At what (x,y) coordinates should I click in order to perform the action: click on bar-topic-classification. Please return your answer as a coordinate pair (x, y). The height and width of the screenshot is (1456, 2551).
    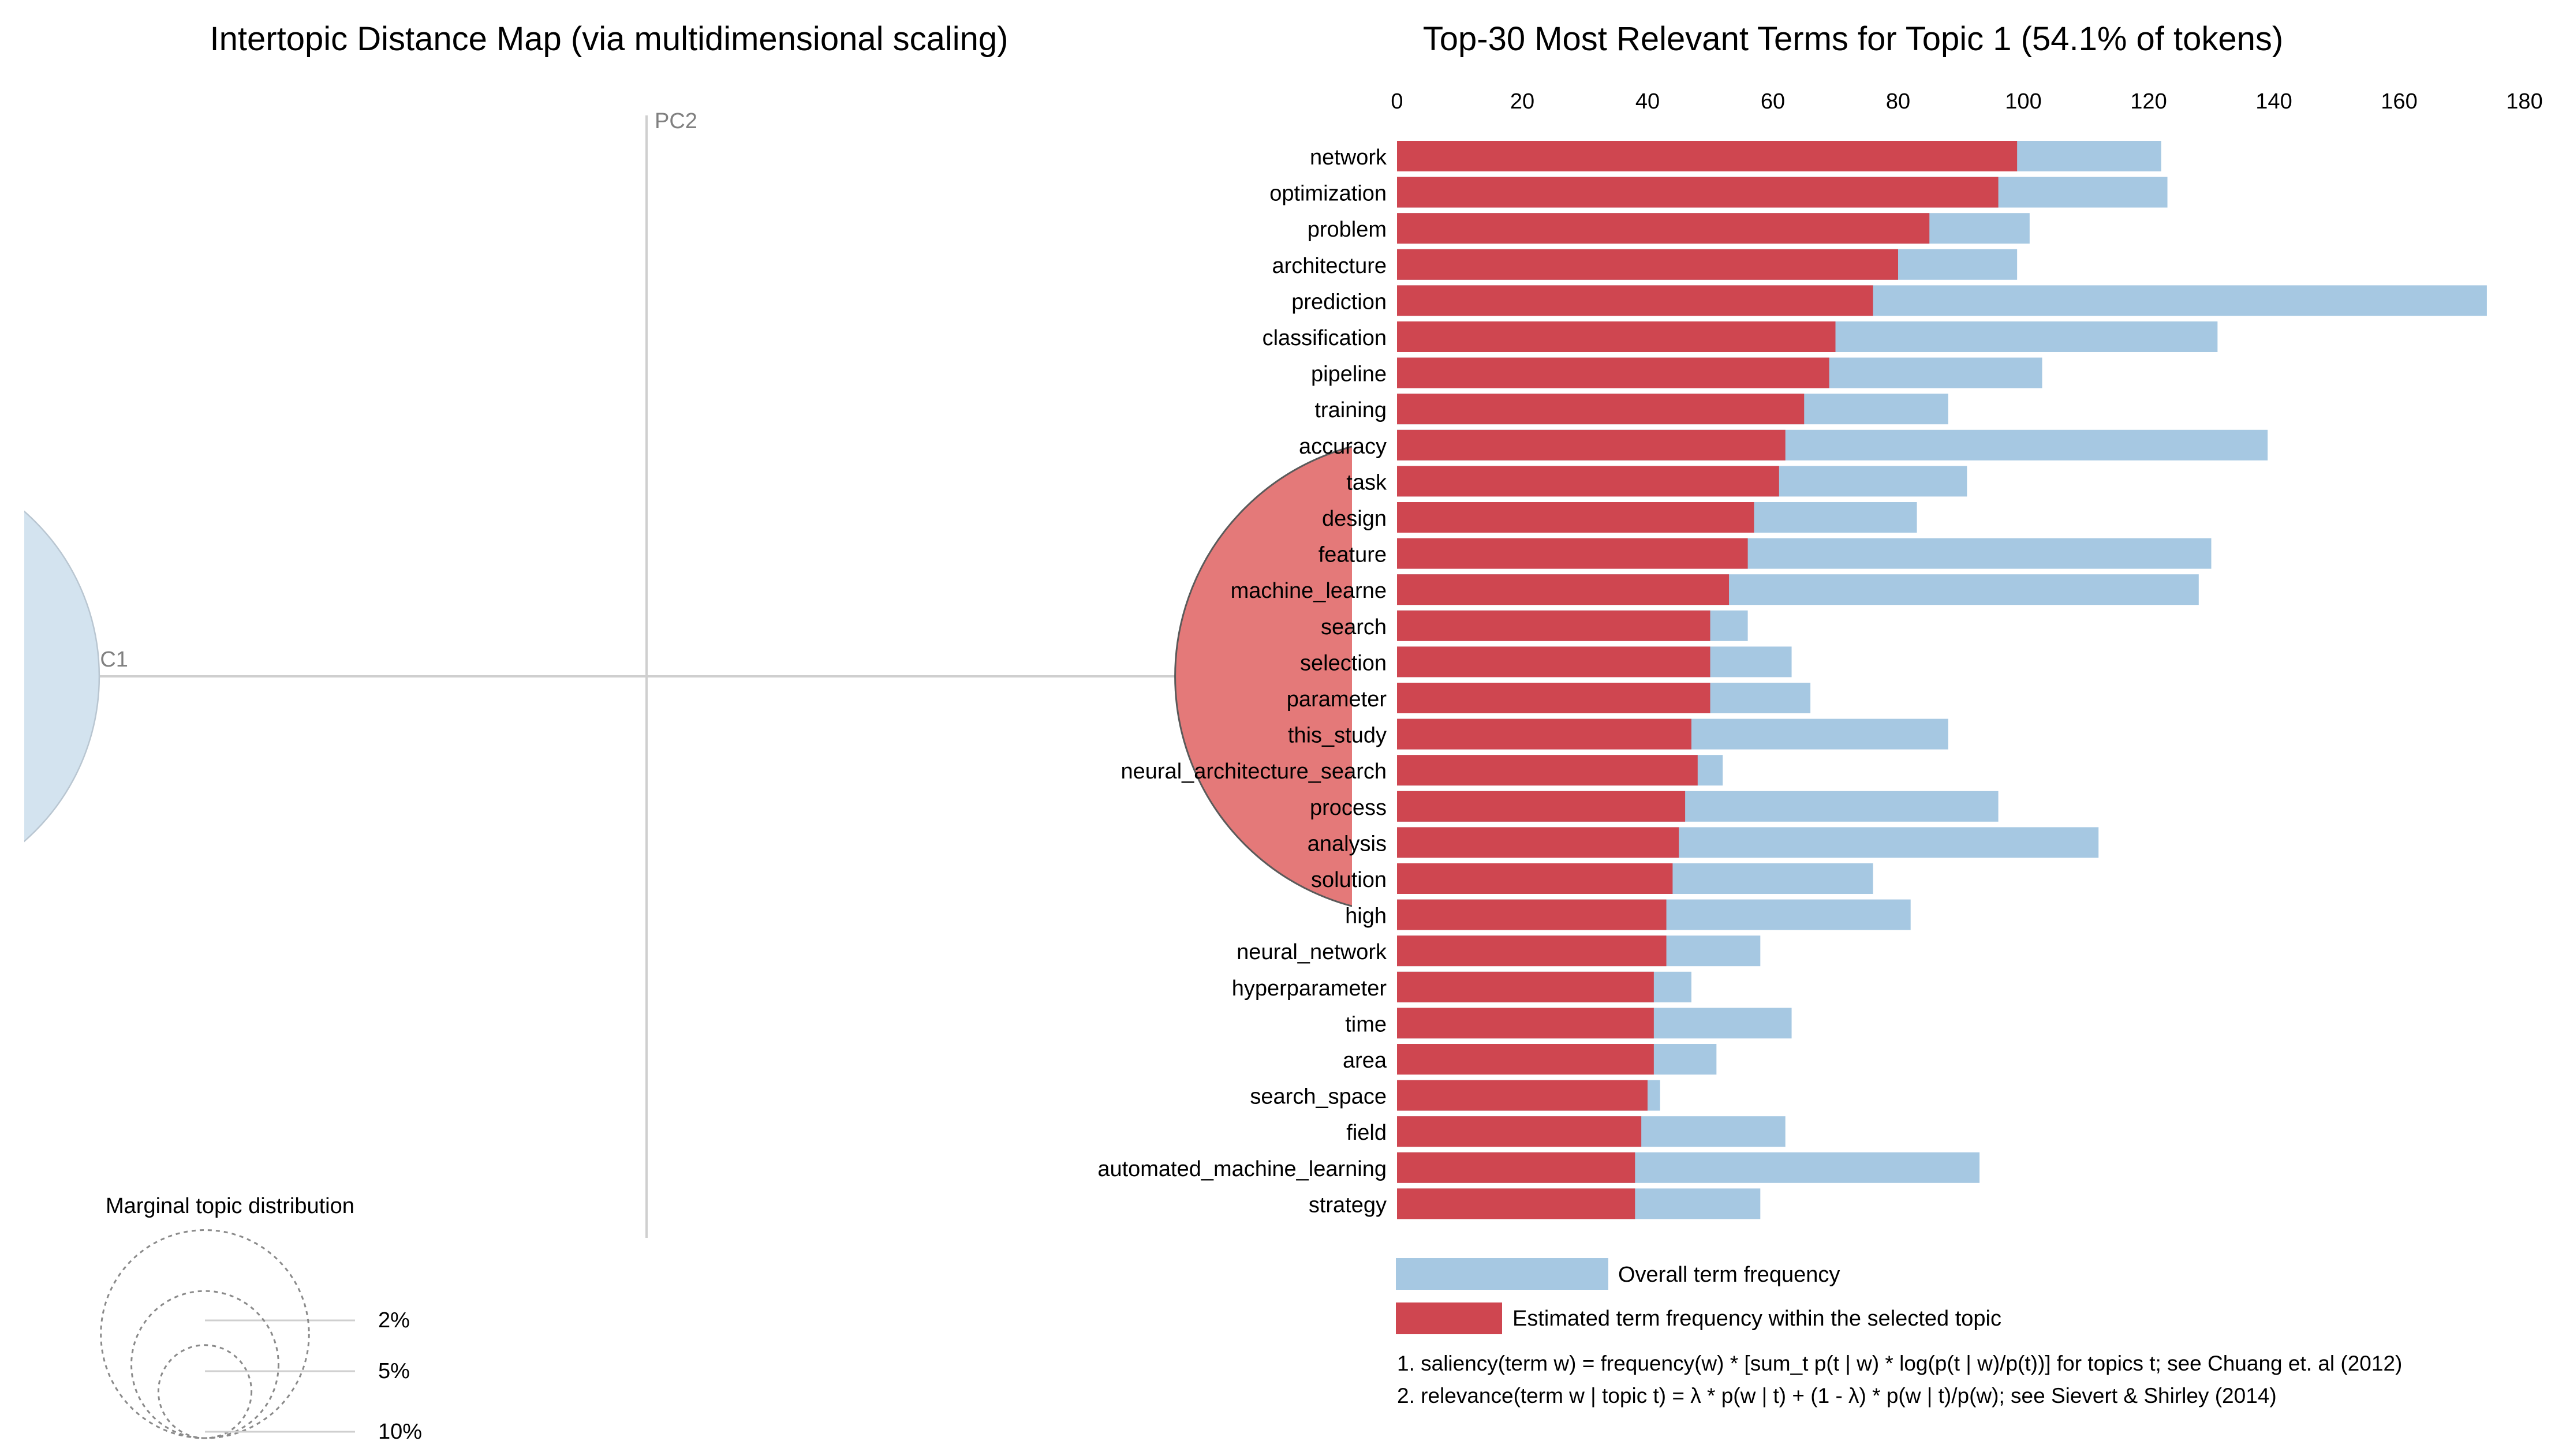
    Looking at the image, I should click on (1616, 337).